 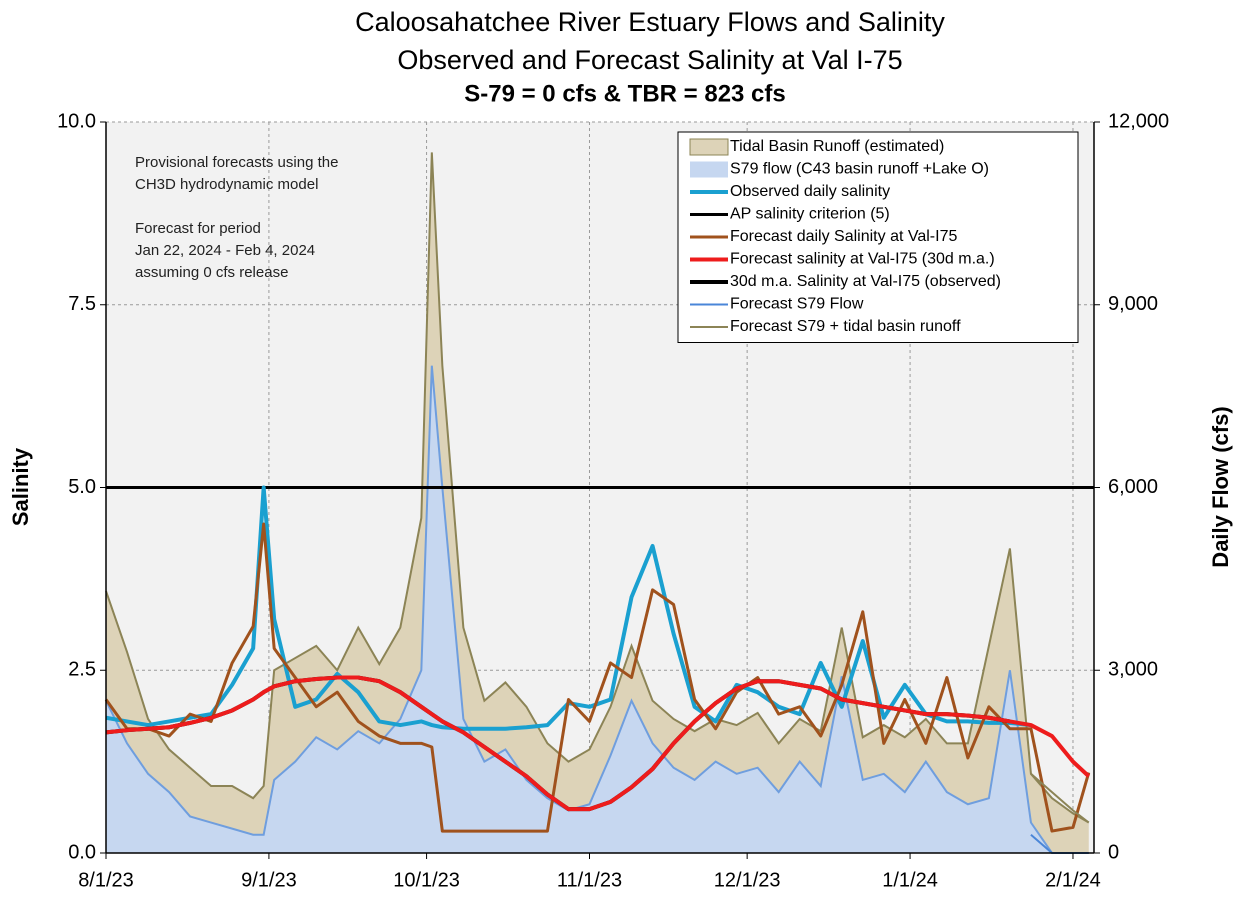 What do you see at coordinates (810, 191) in the screenshot?
I see `legend-label: Observed daily salinity` at bounding box center [810, 191].